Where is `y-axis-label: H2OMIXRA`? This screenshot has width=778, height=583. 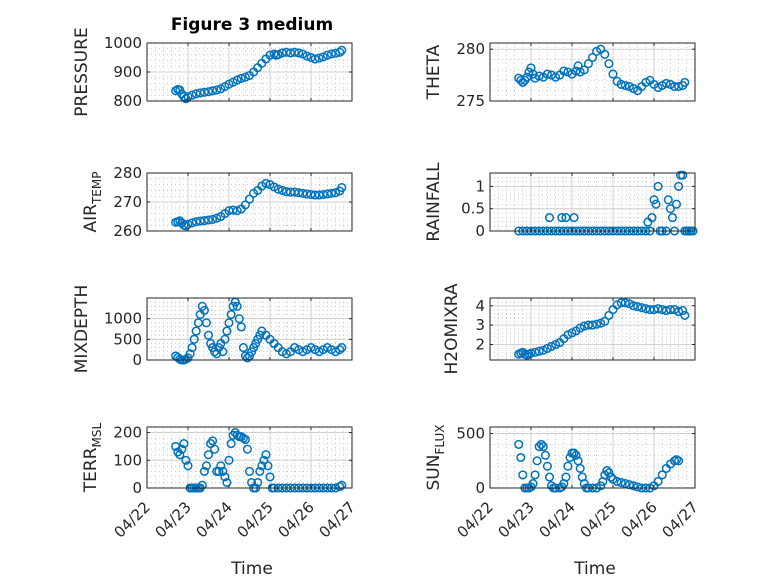
y-axis-label: H2OMIXRA is located at coordinates (452, 328).